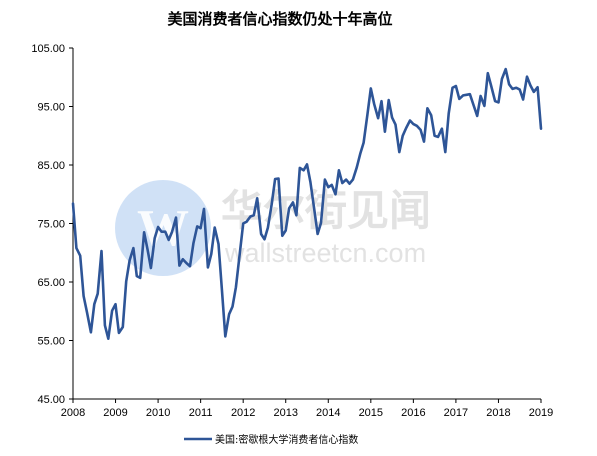 Image resolution: width=597 pixels, height=456 pixels. What do you see at coordinates (243, 413) in the screenshot?
I see `x-tick-label: 2012` at bounding box center [243, 413].